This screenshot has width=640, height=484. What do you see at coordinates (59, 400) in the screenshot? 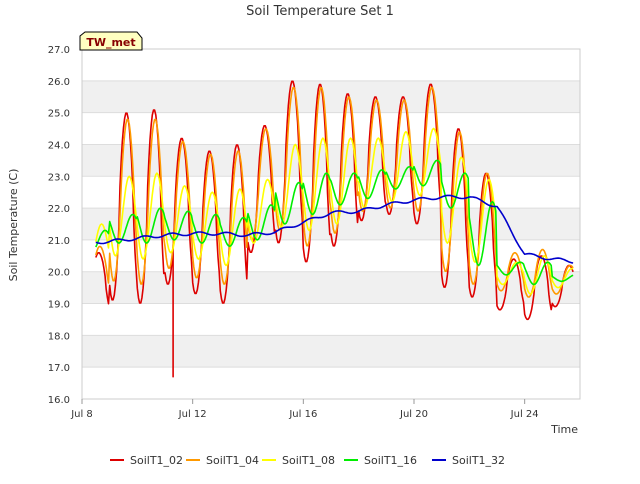
I see `y-tick-label: 16.0` at bounding box center [59, 400].